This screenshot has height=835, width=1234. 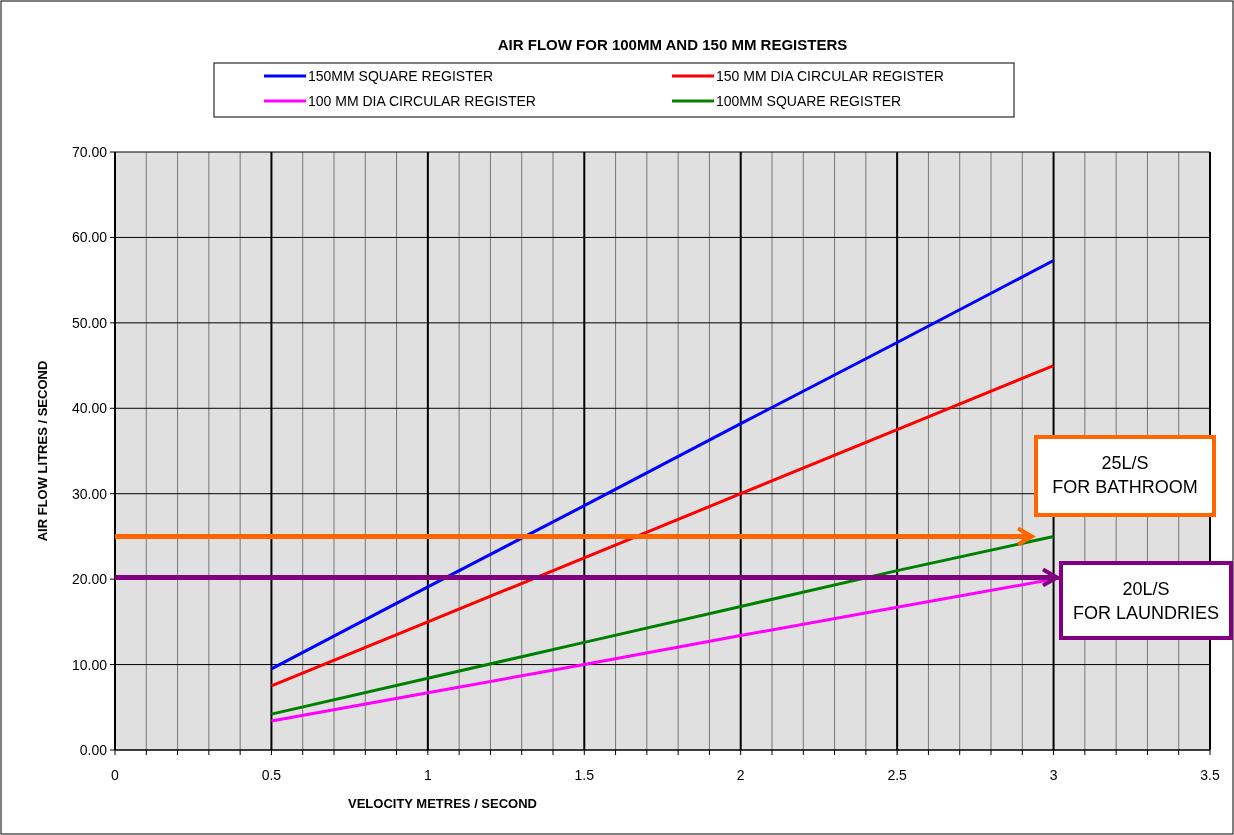 What do you see at coordinates (89, 579) in the screenshot?
I see `y-tick-label: 20.00` at bounding box center [89, 579].